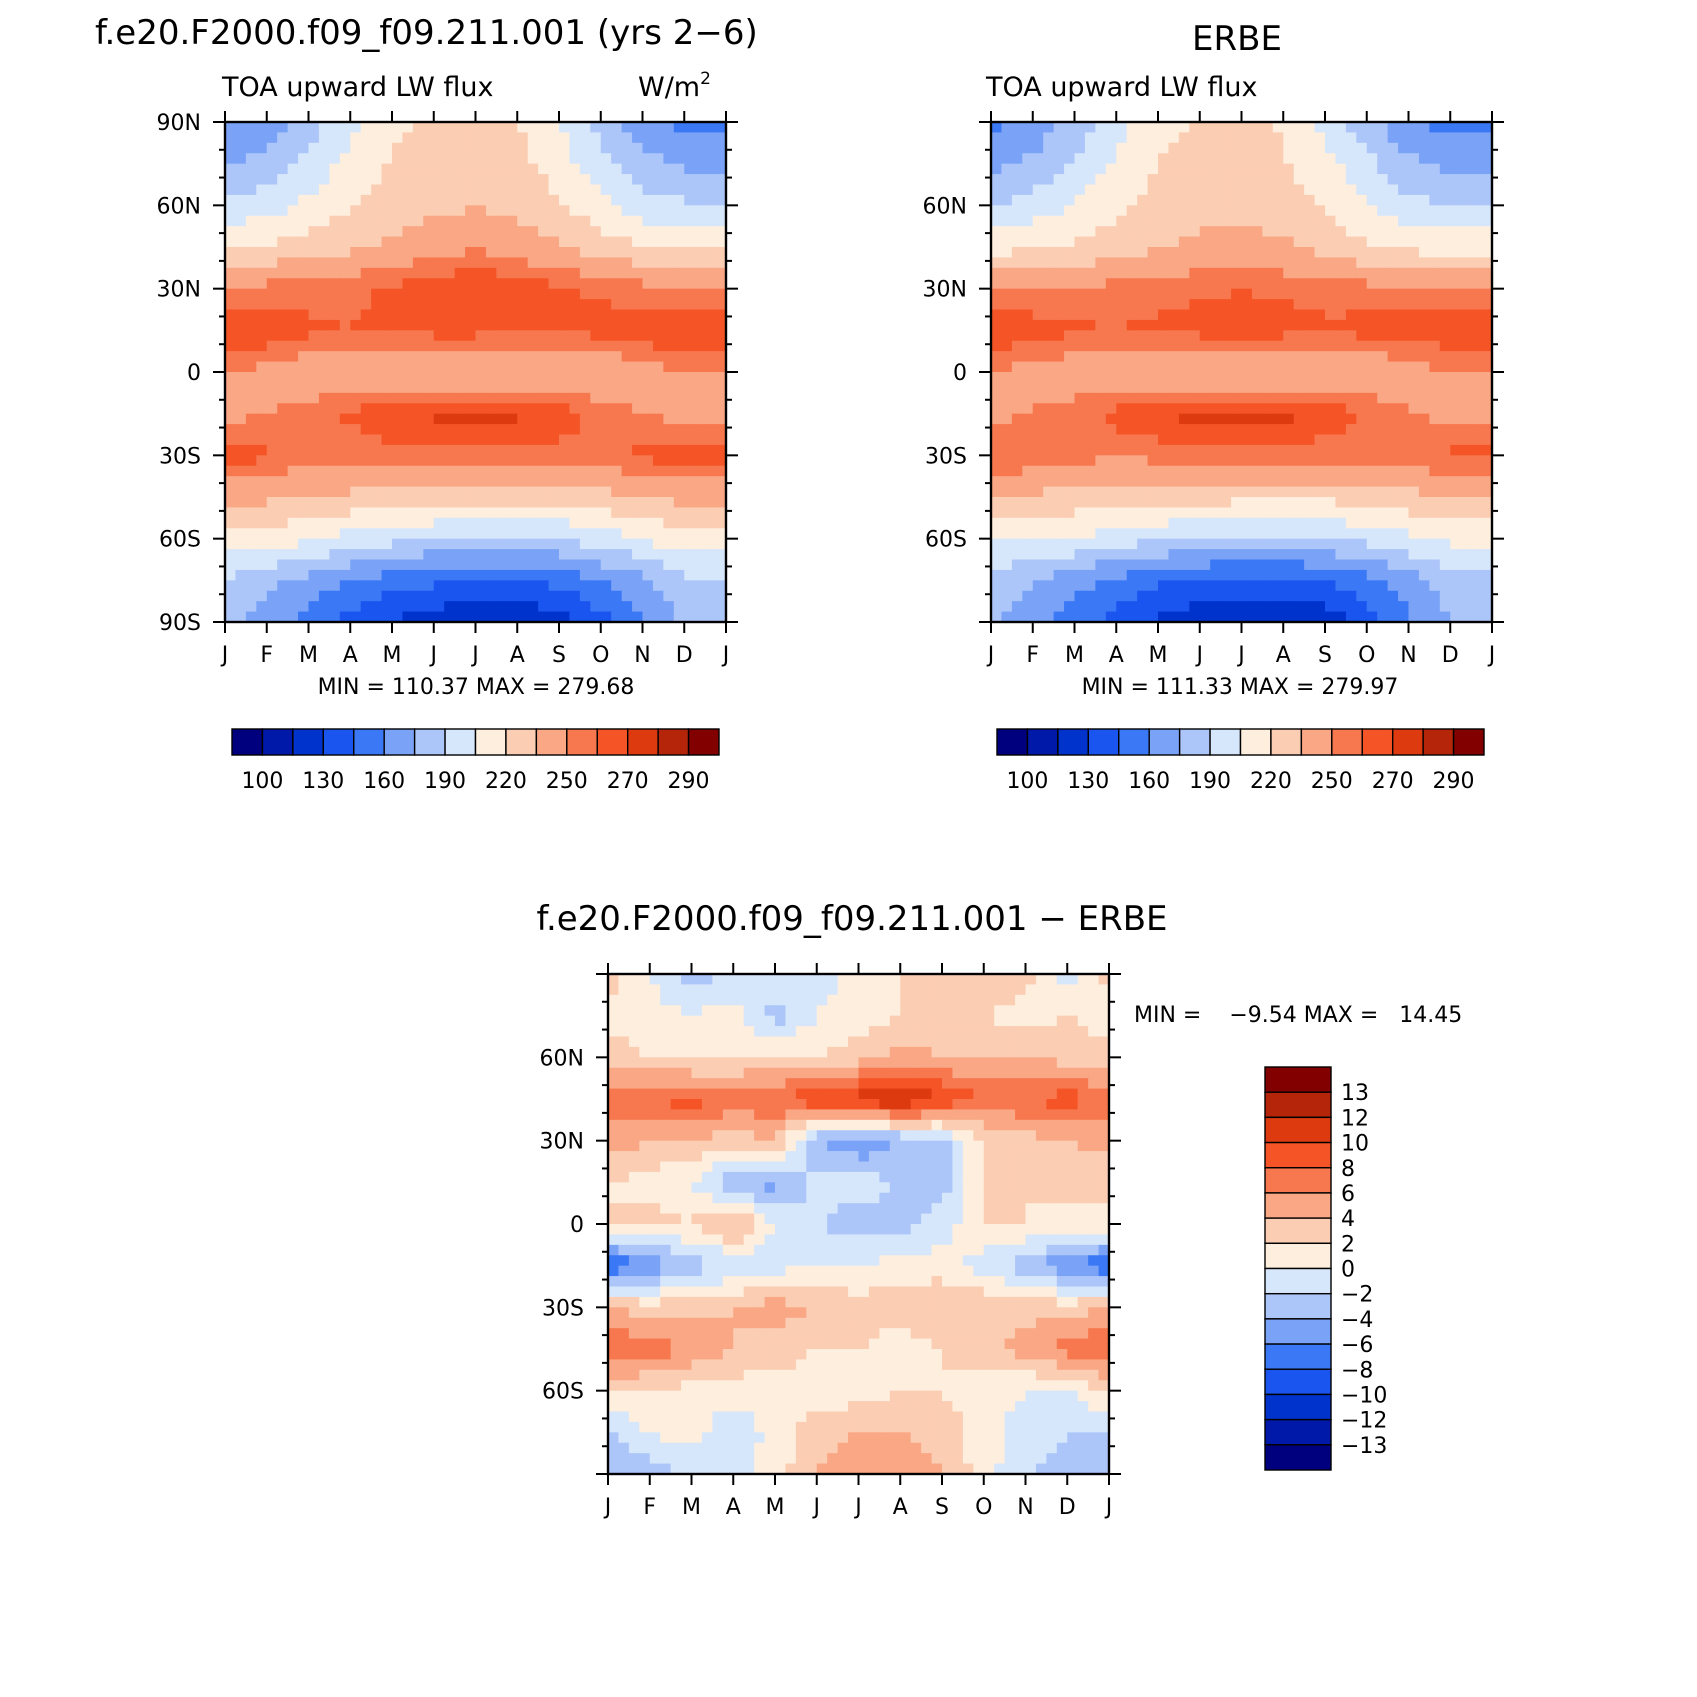  I want to click on colorbar-model-swatch, so click(703, 742).